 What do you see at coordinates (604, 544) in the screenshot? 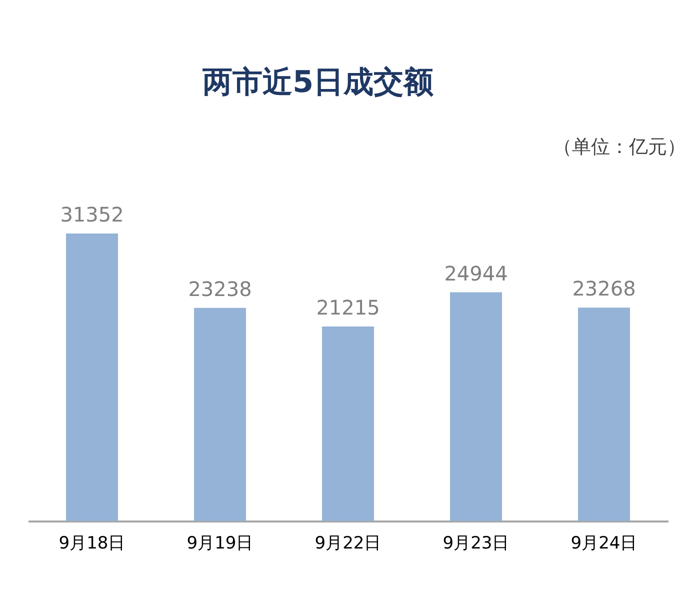
I see `x-tick-label: 9月24日` at bounding box center [604, 544].